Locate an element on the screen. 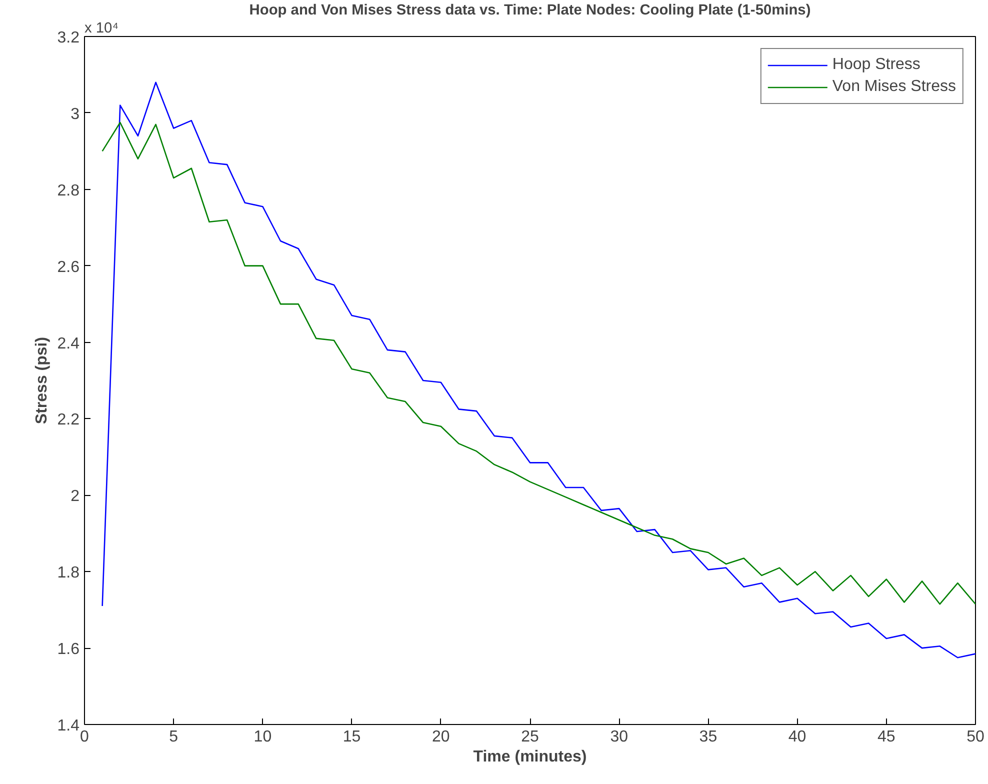  y-tick-label: 2 is located at coordinates (75, 497).